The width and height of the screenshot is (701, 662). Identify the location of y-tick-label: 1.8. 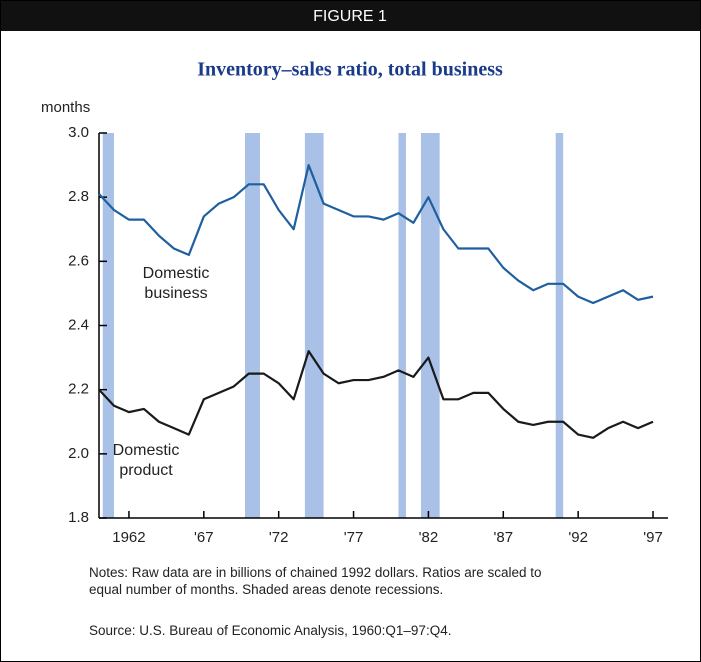
(78, 517).